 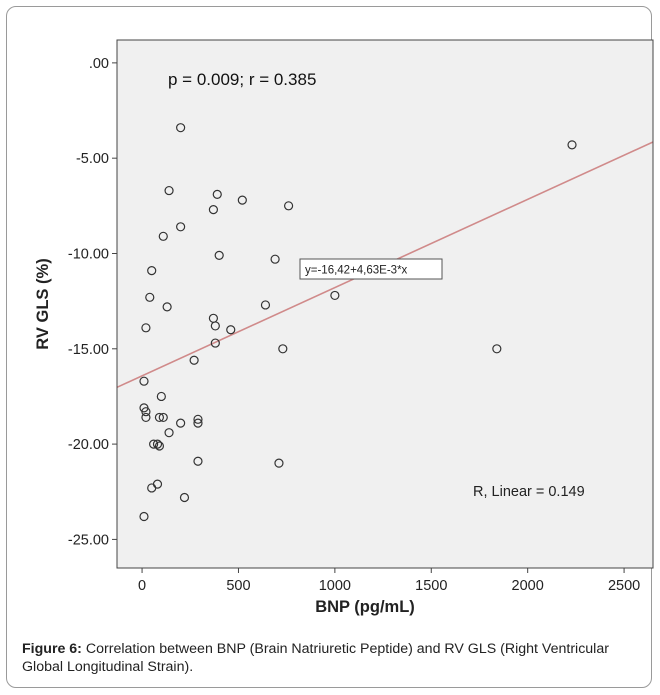 What do you see at coordinates (88, 540) in the screenshot?
I see `y-tick-label: -25.00` at bounding box center [88, 540].